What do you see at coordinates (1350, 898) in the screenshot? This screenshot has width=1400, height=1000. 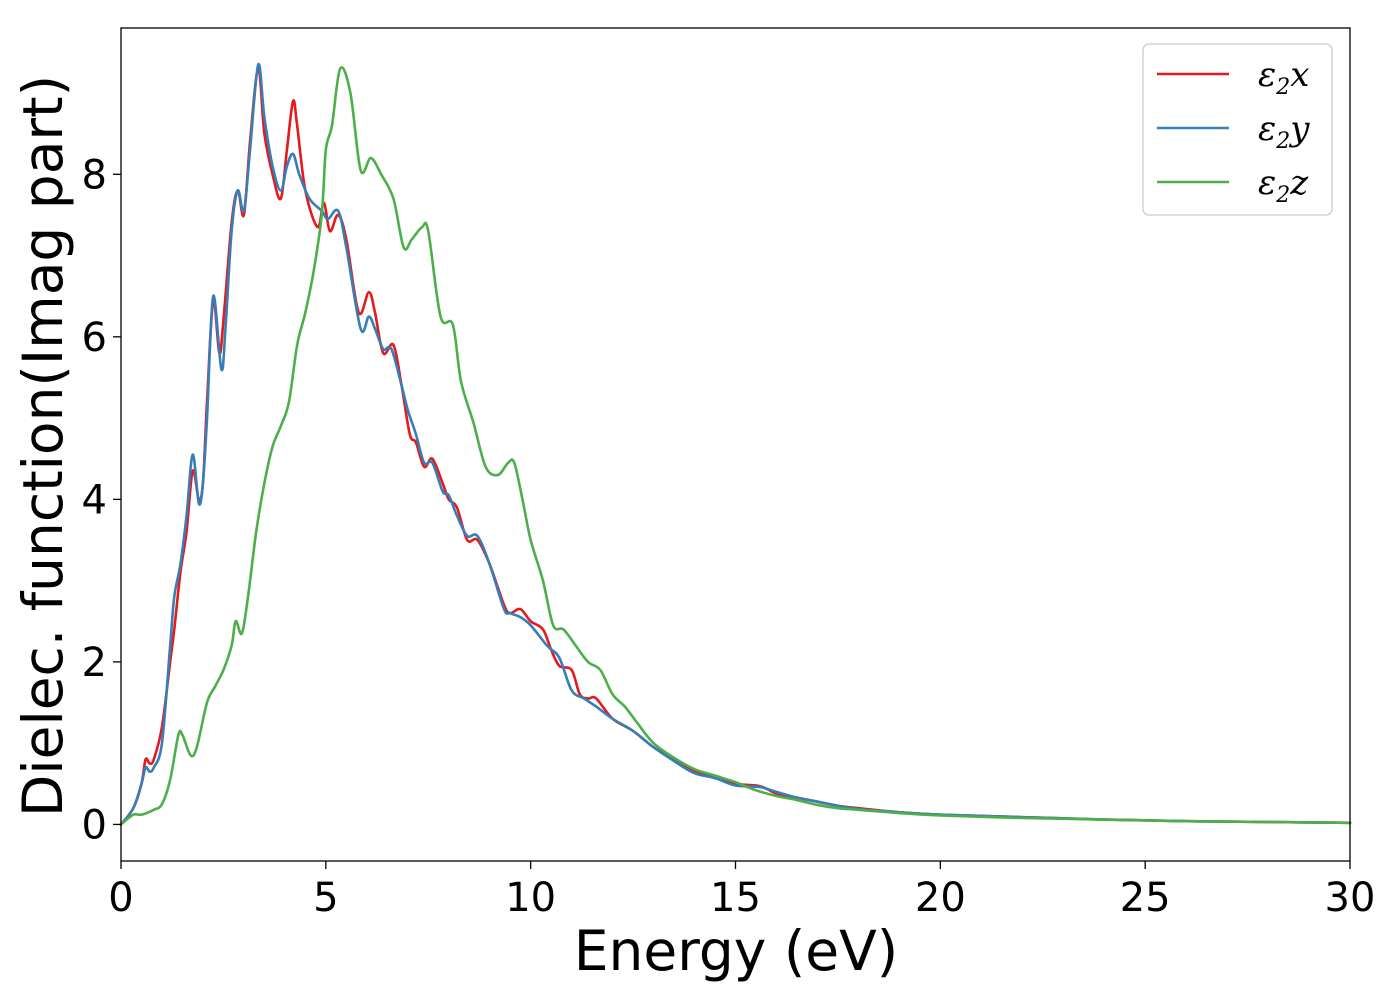 I see `x-tick-label: 30` at bounding box center [1350, 898].